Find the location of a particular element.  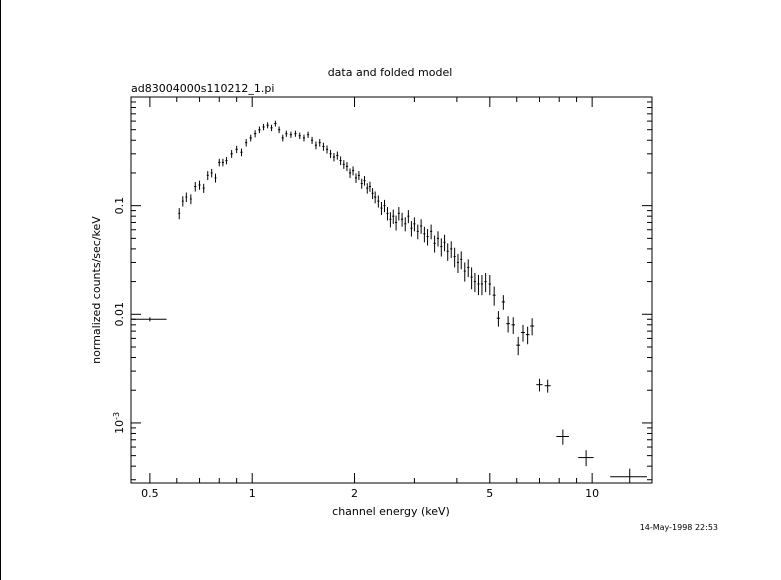

x-tick-label: 1 is located at coordinates (252, 493).